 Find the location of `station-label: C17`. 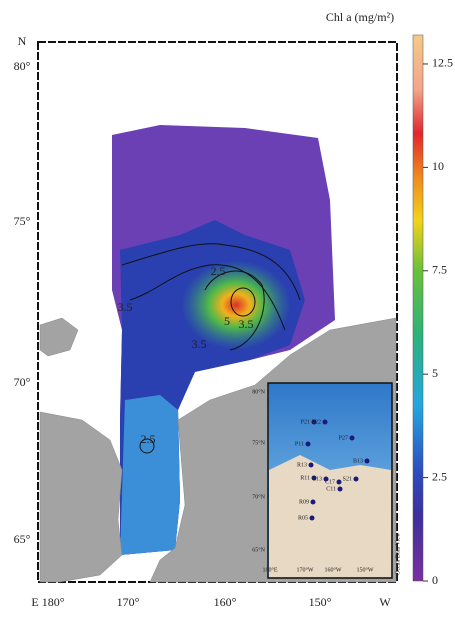

station-label: C17 is located at coordinates (330, 482).